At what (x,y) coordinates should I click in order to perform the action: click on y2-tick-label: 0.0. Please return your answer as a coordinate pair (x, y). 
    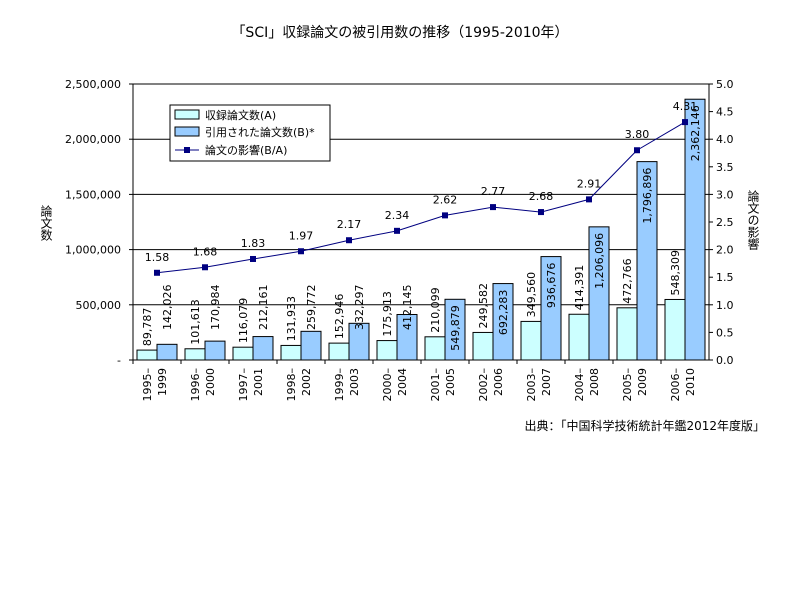
    Looking at the image, I should click on (725, 360).